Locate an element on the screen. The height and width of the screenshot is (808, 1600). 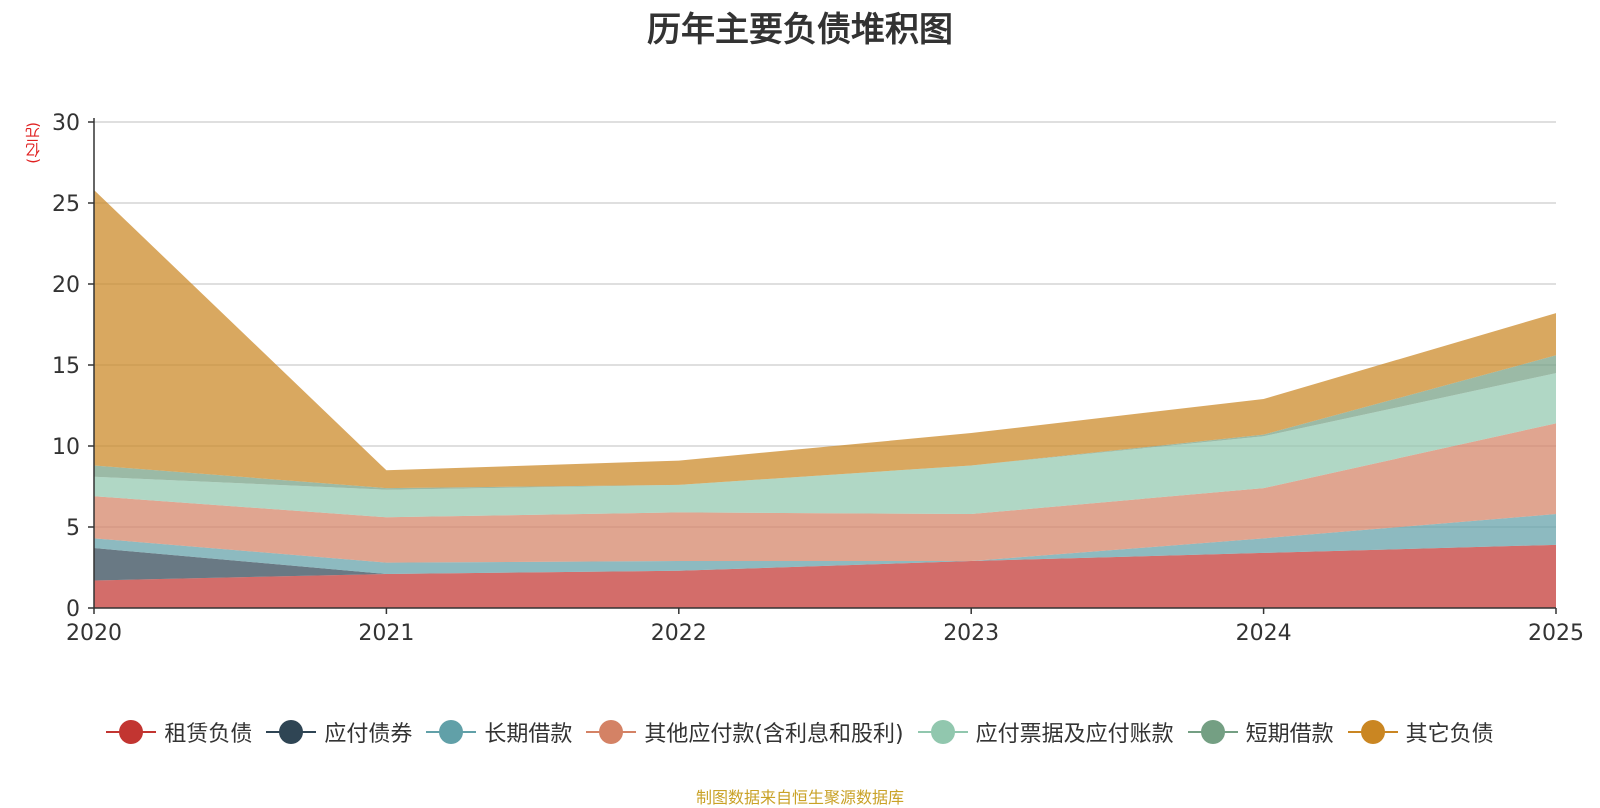
legend-label: 租赁负债 is located at coordinates (208, 734).